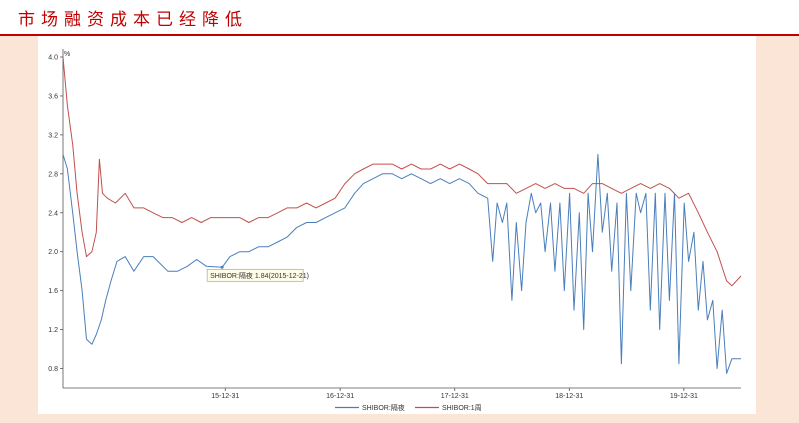 The image size is (799, 423). What do you see at coordinates (53, 174) in the screenshot?
I see `y-tick-label: 2.8` at bounding box center [53, 174].